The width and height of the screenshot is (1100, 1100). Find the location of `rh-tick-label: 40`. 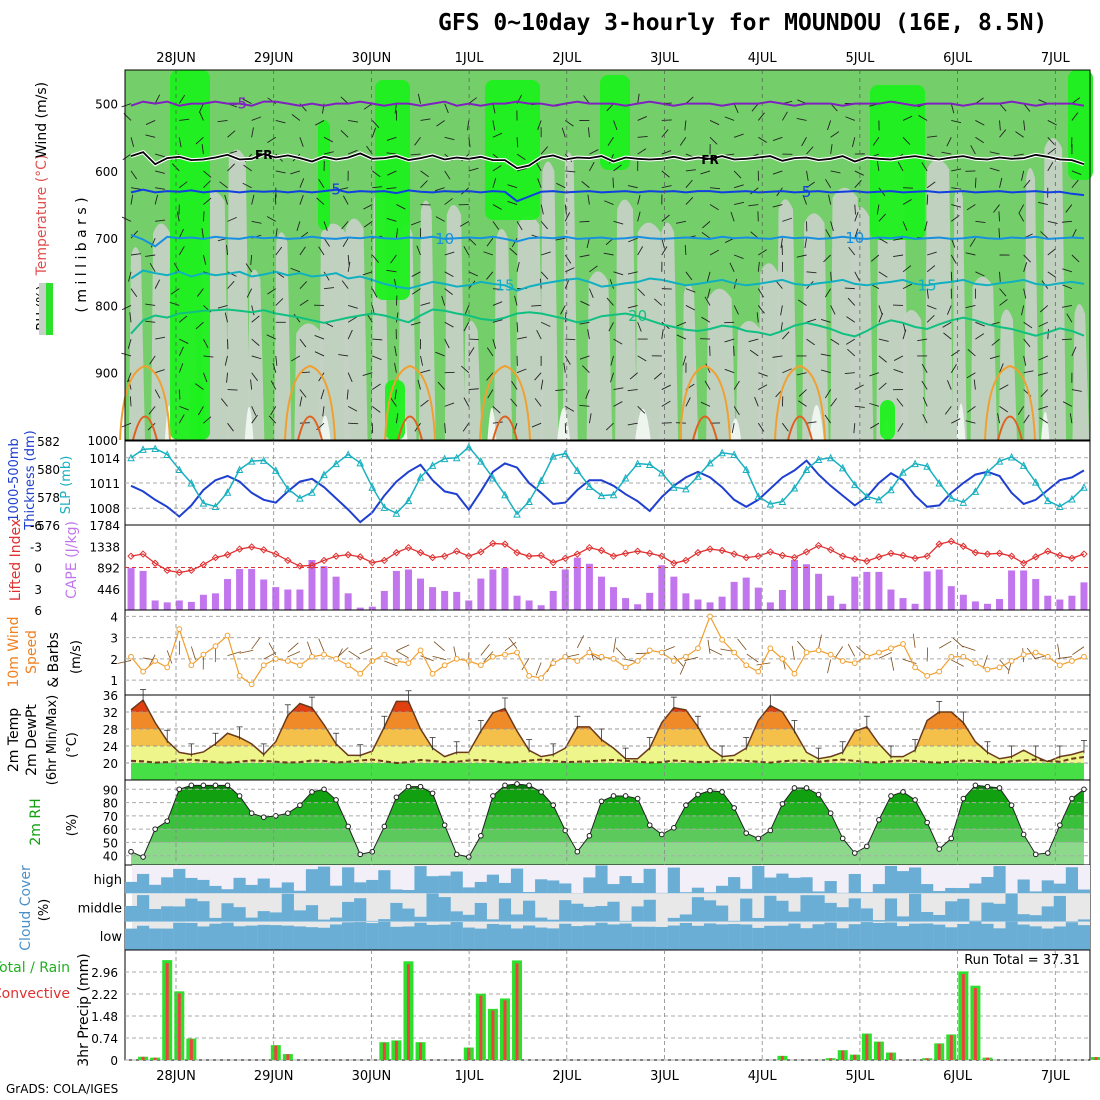

rh-tick-label: 40 is located at coordinates (110, 857).